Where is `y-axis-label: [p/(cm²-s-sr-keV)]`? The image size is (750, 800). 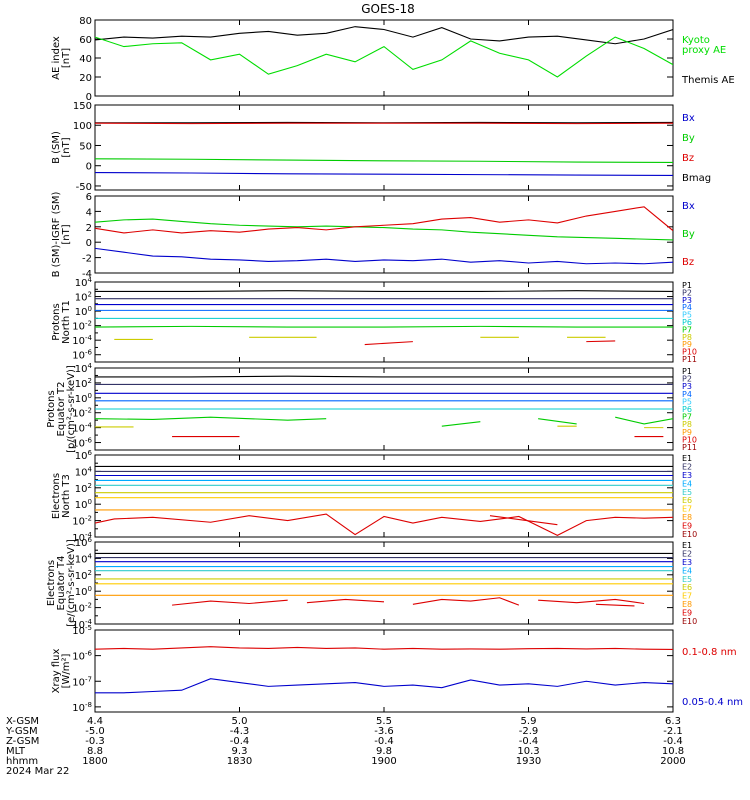 y-axis-label: [p/(cm²-s-sr-keV)] is located at coordinates (71, 409).